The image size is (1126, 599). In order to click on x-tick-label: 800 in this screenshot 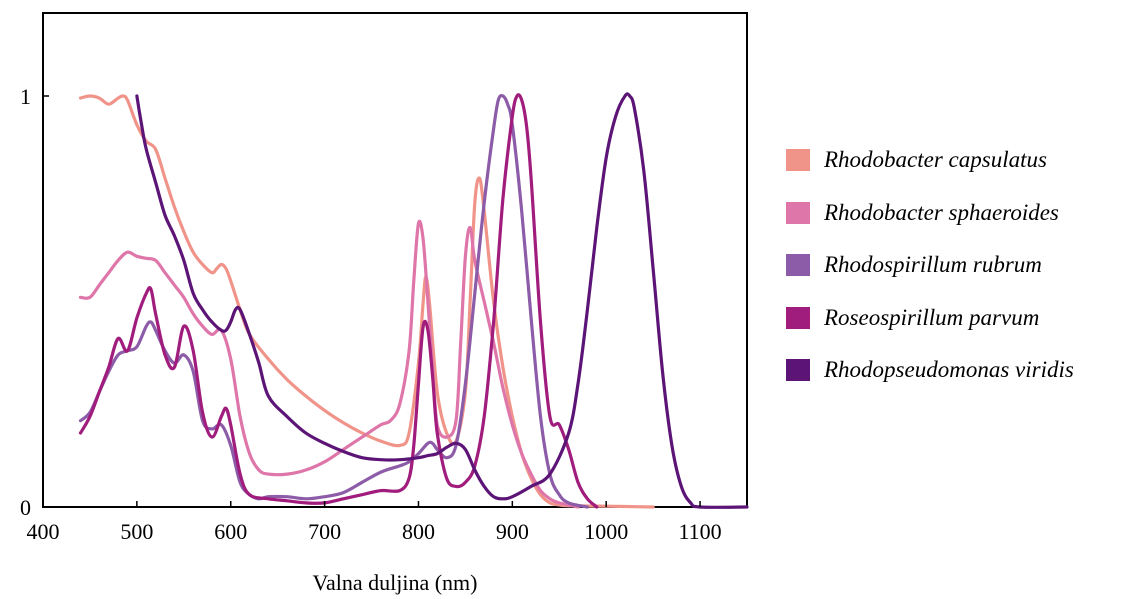, I will do `click(418, 531)`.